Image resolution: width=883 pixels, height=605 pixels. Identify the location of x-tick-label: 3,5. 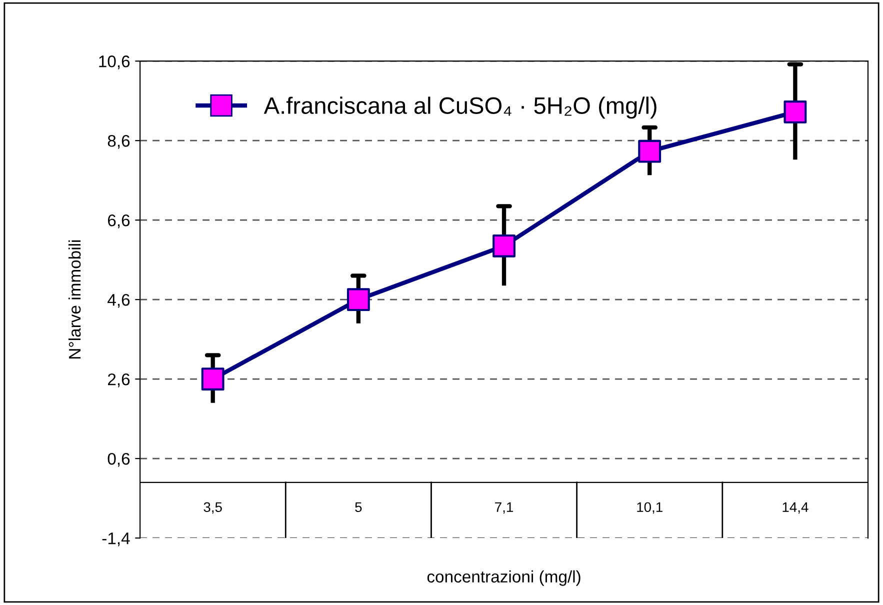
(213, 508).